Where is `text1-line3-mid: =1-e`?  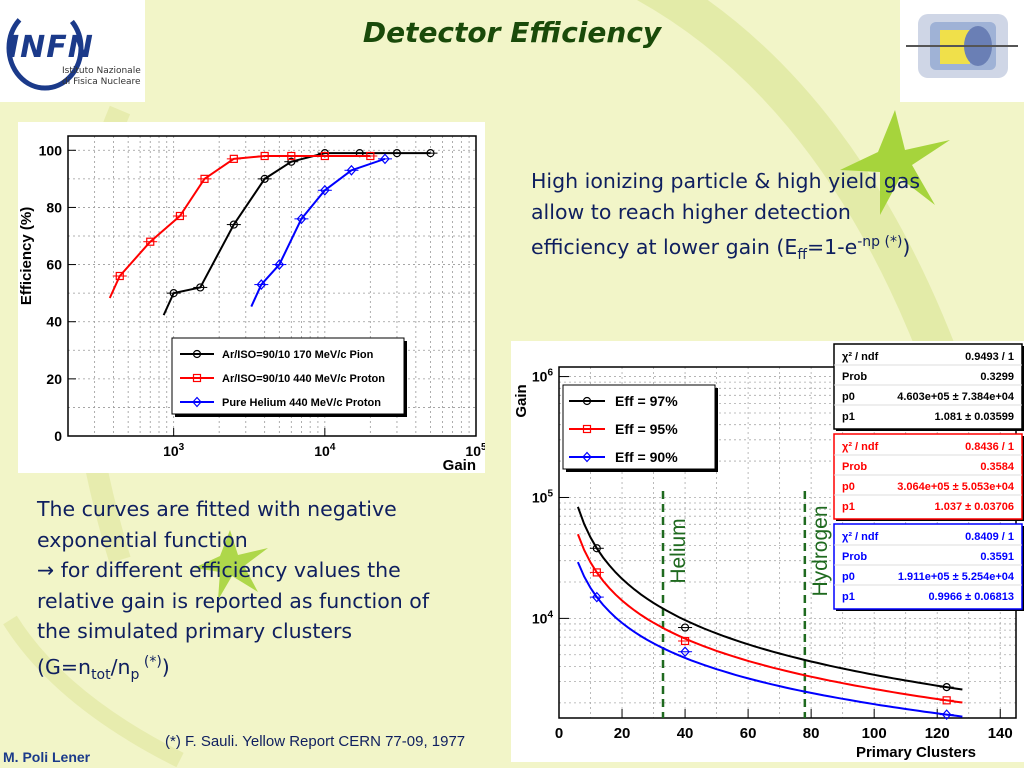
text1-line3-mid: =1-e is located at coordinates (832, 246).